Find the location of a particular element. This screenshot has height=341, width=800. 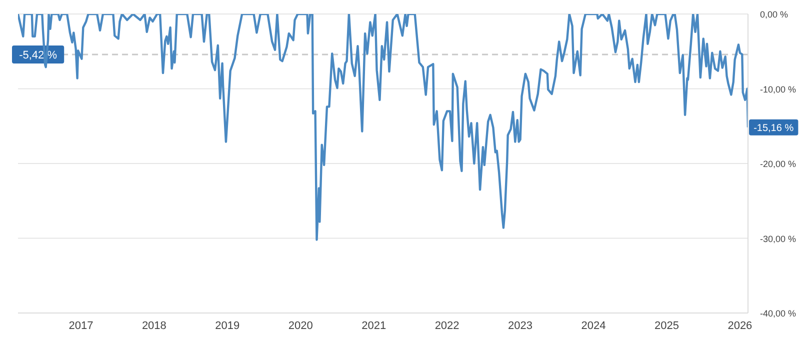

x-tick-label: 2017 is located at coordinates (81, 326).